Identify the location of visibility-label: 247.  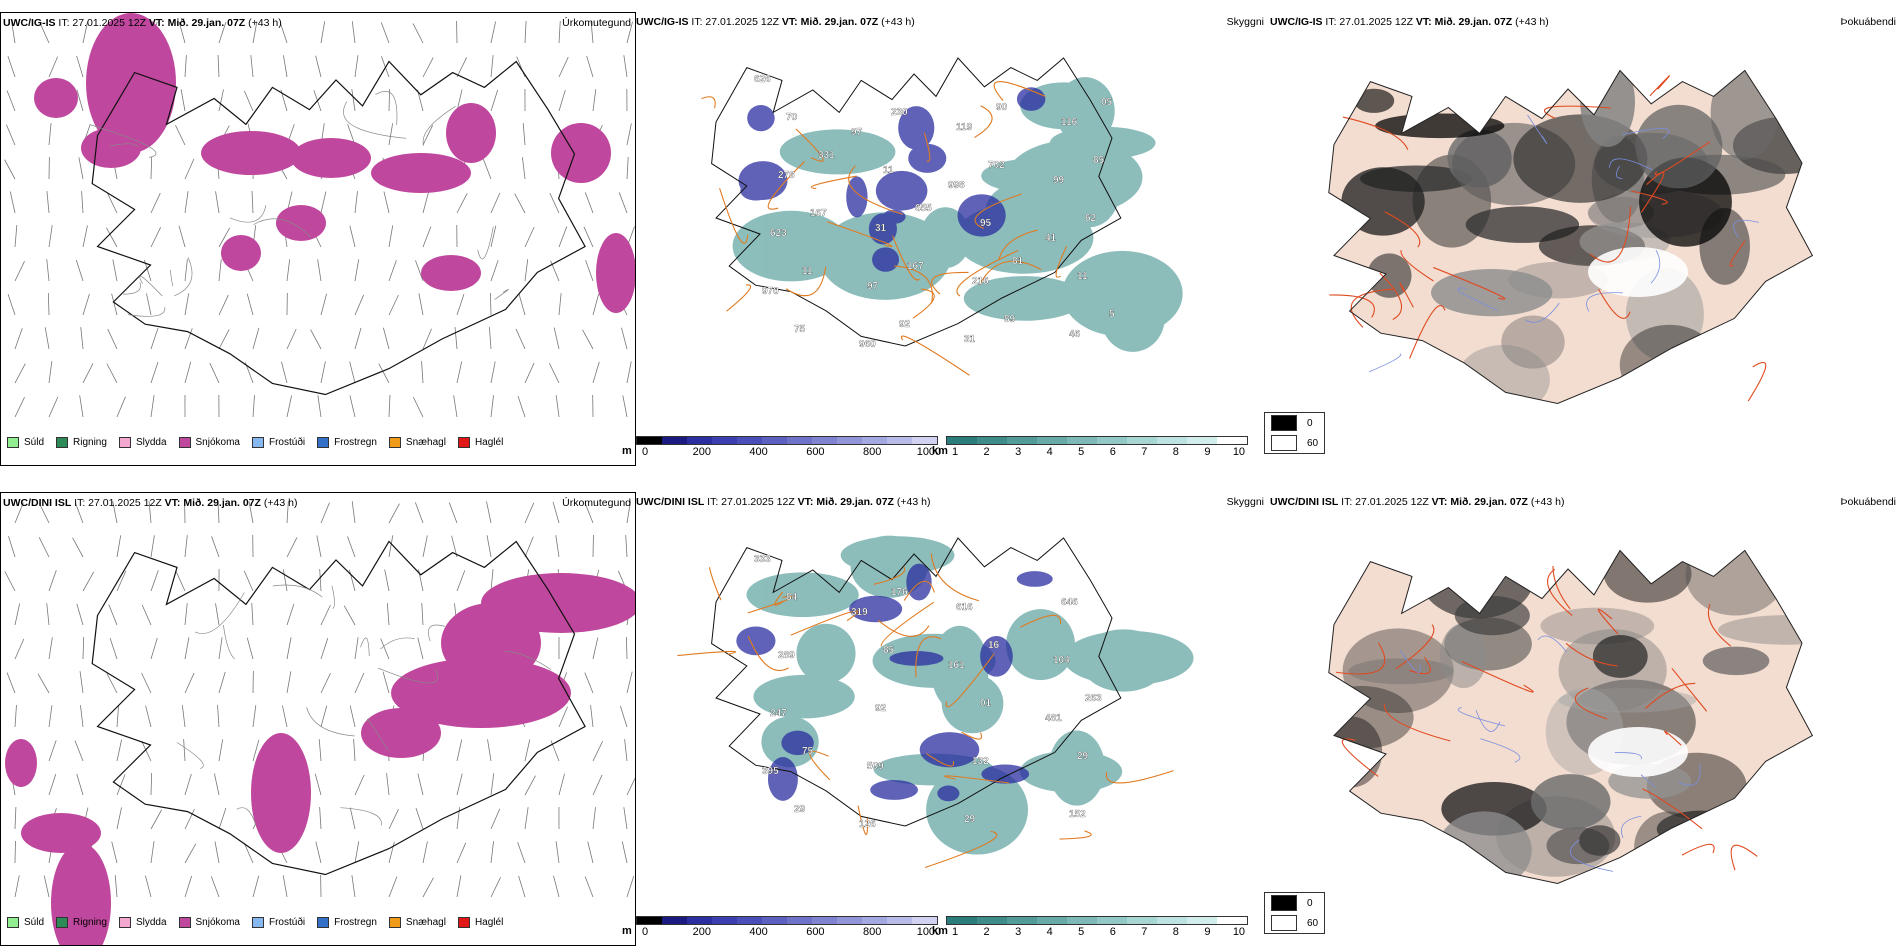
(778, 713).